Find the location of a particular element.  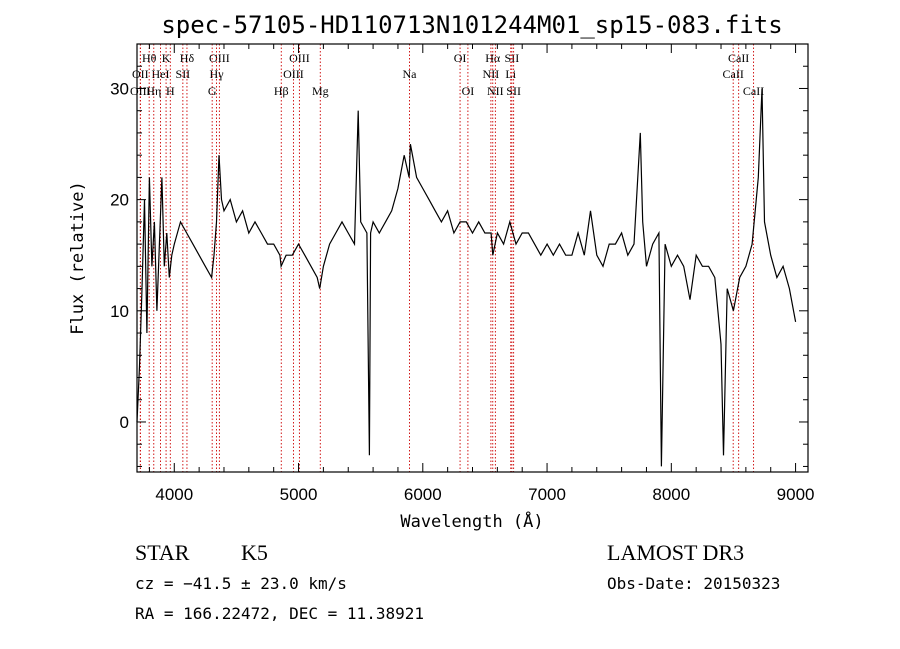

x-tick-label: 7000 is located at coordinates (547, 494).